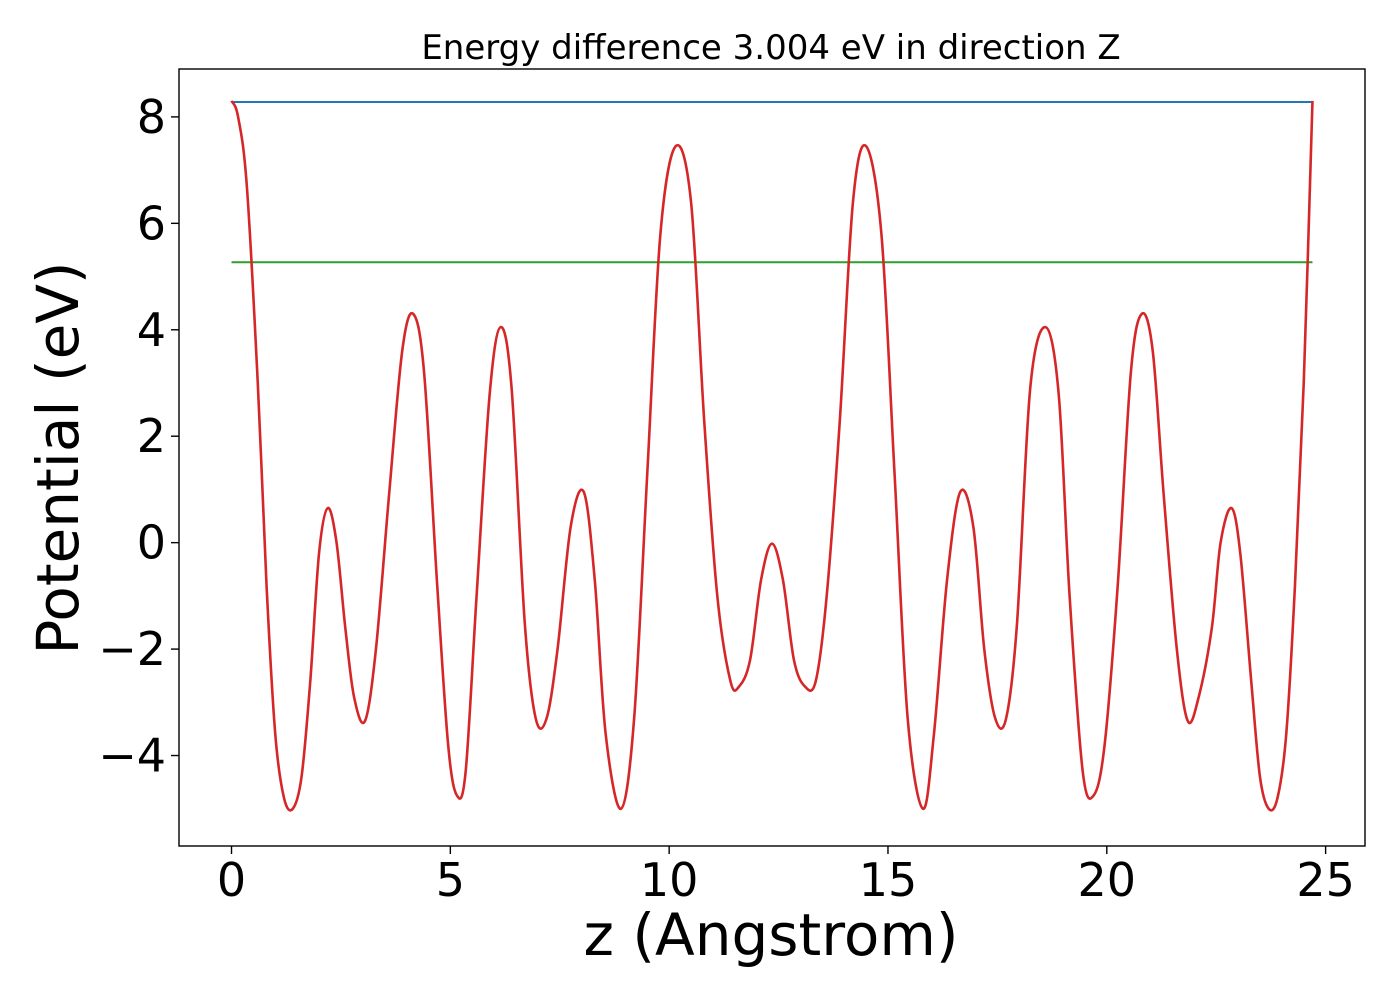 The height and width of the screenshot is (1000, 1400). I want to click on y-axis-label: Potential (eV), so click(58, 457).